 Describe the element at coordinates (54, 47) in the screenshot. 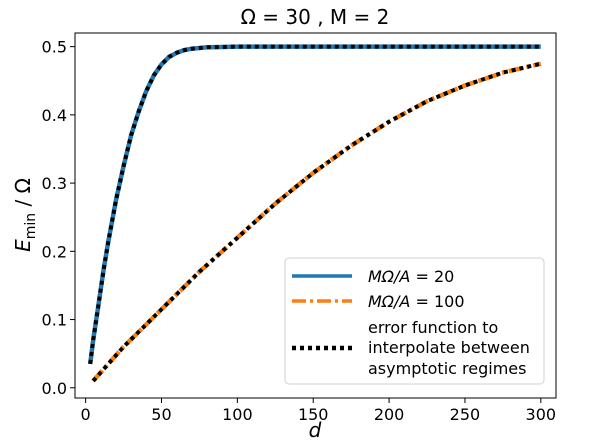

I see `y-tick-label-5: 0.5` at that location.